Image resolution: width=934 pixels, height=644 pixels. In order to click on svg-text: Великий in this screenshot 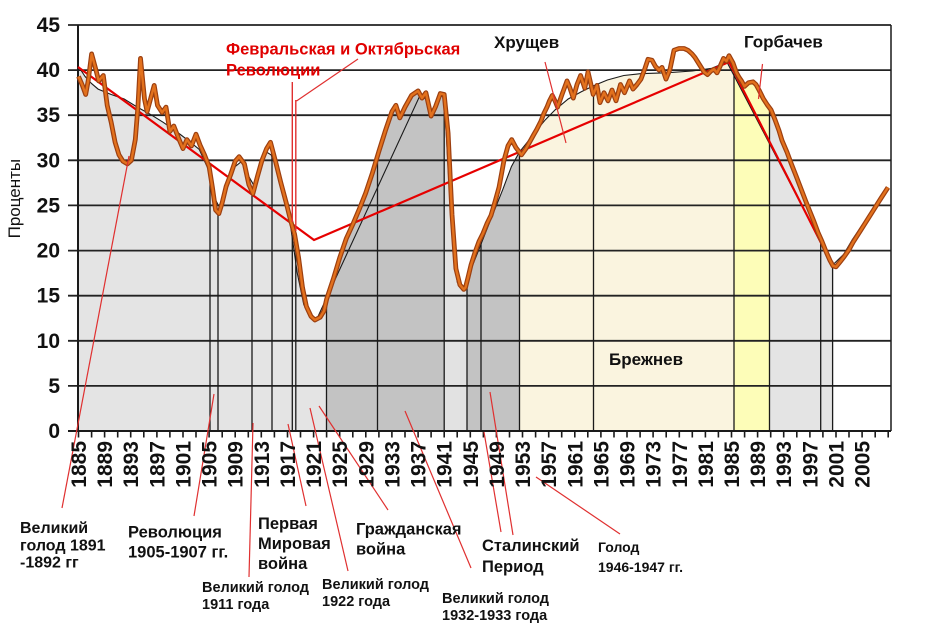, I will do `click(54, 528)`.